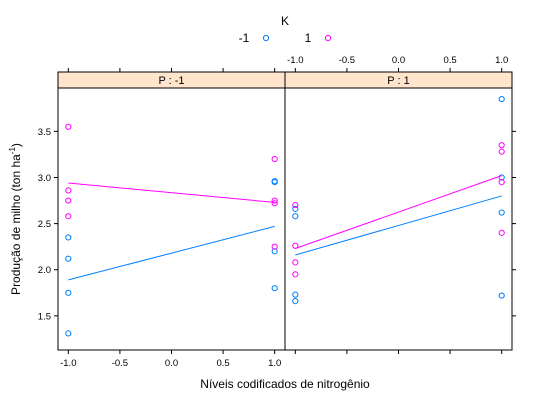  Describe the element at coordinates (44, 270) in the screenshot. I see `y-tick-label: 2.0` at that location.